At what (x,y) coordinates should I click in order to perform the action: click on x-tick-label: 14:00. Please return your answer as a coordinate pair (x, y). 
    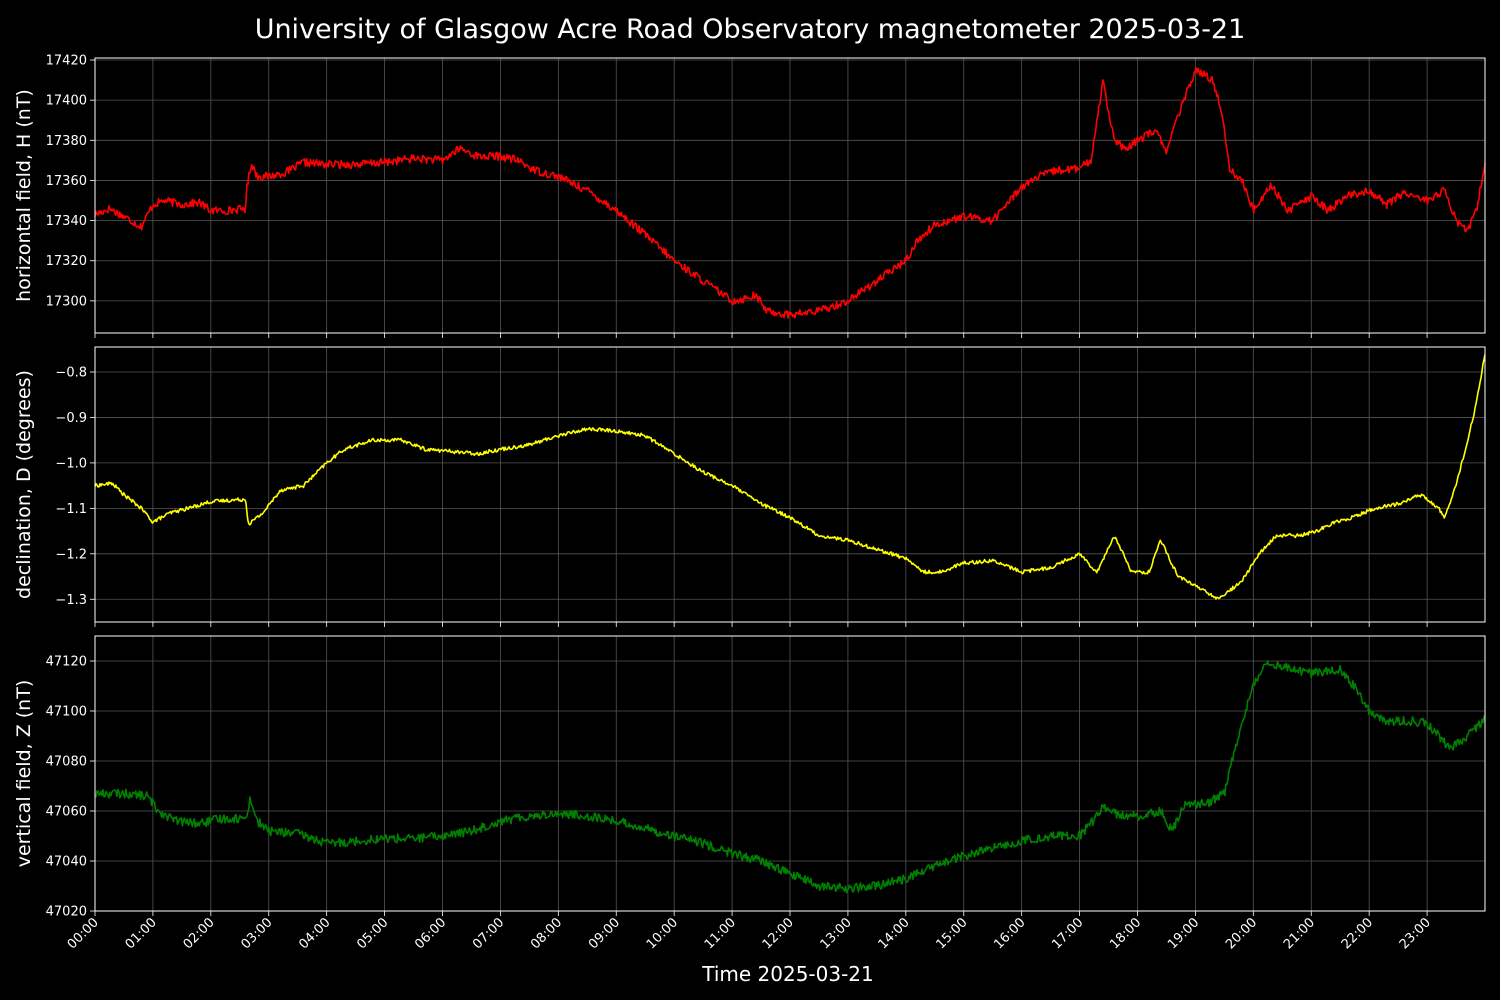
    Looking at the image, I should click on (894, 933).